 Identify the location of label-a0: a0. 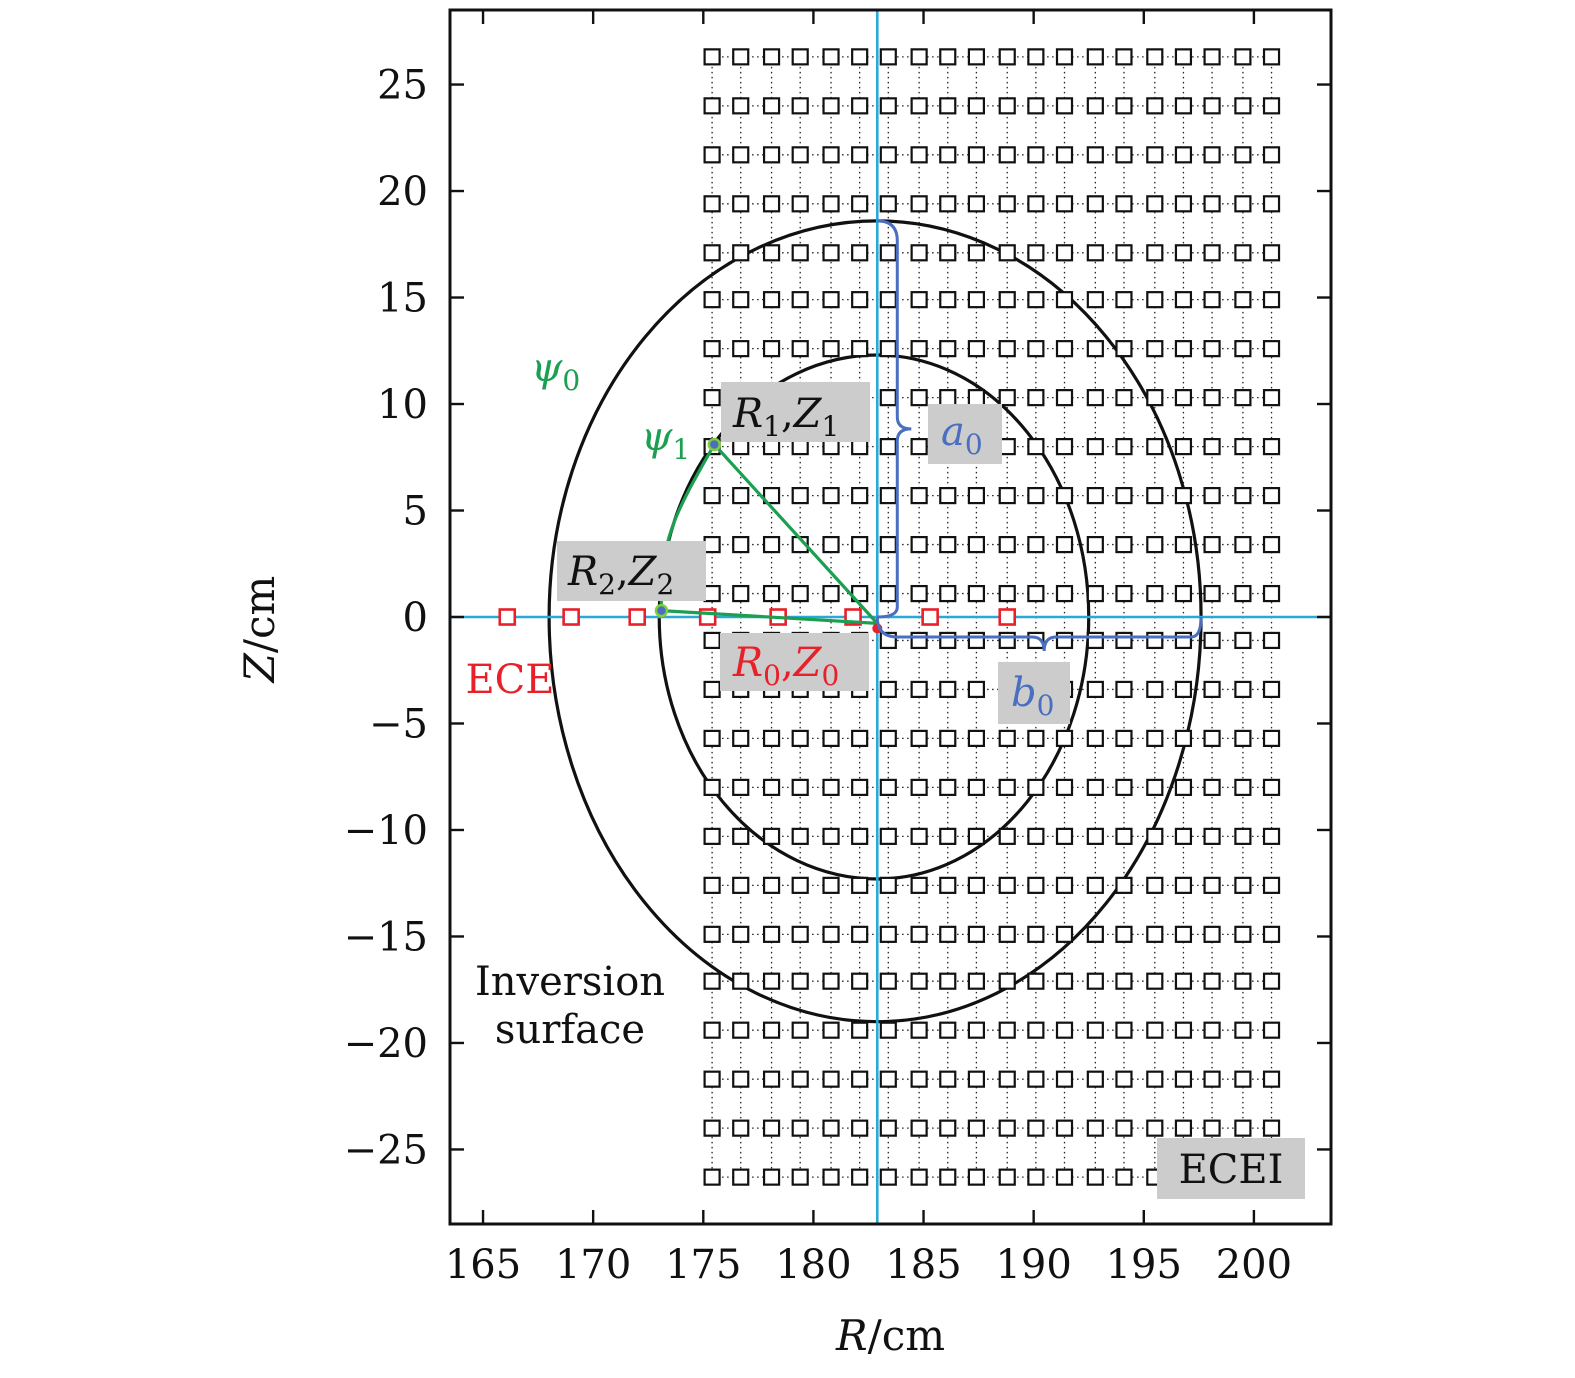
(962, 435).